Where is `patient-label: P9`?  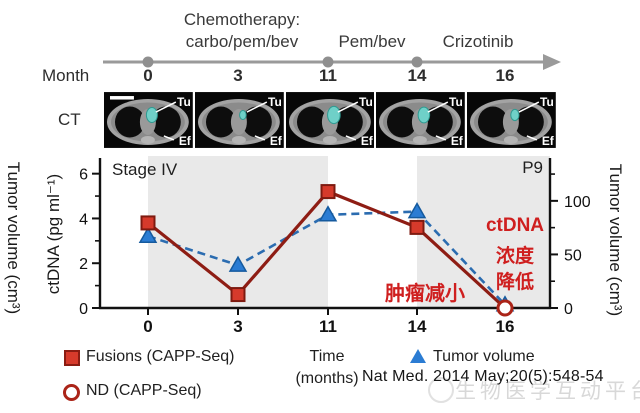 patient-label: P9 is located at coordinates (532, 167).